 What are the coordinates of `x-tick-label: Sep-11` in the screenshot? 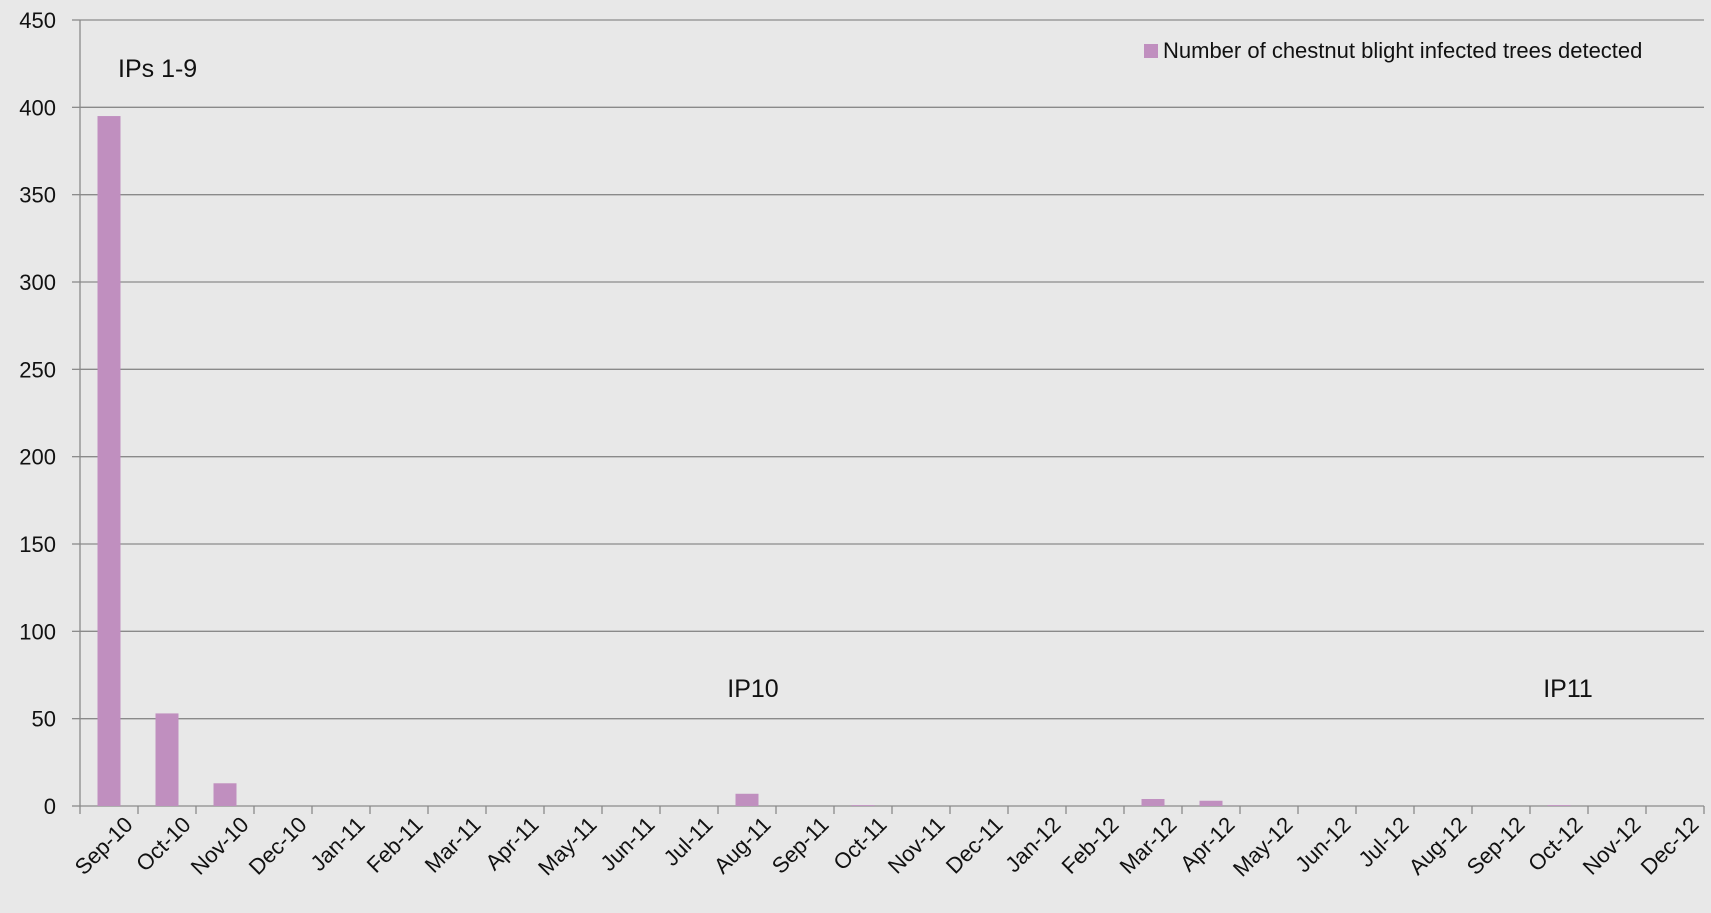 It's located at (800, 845).